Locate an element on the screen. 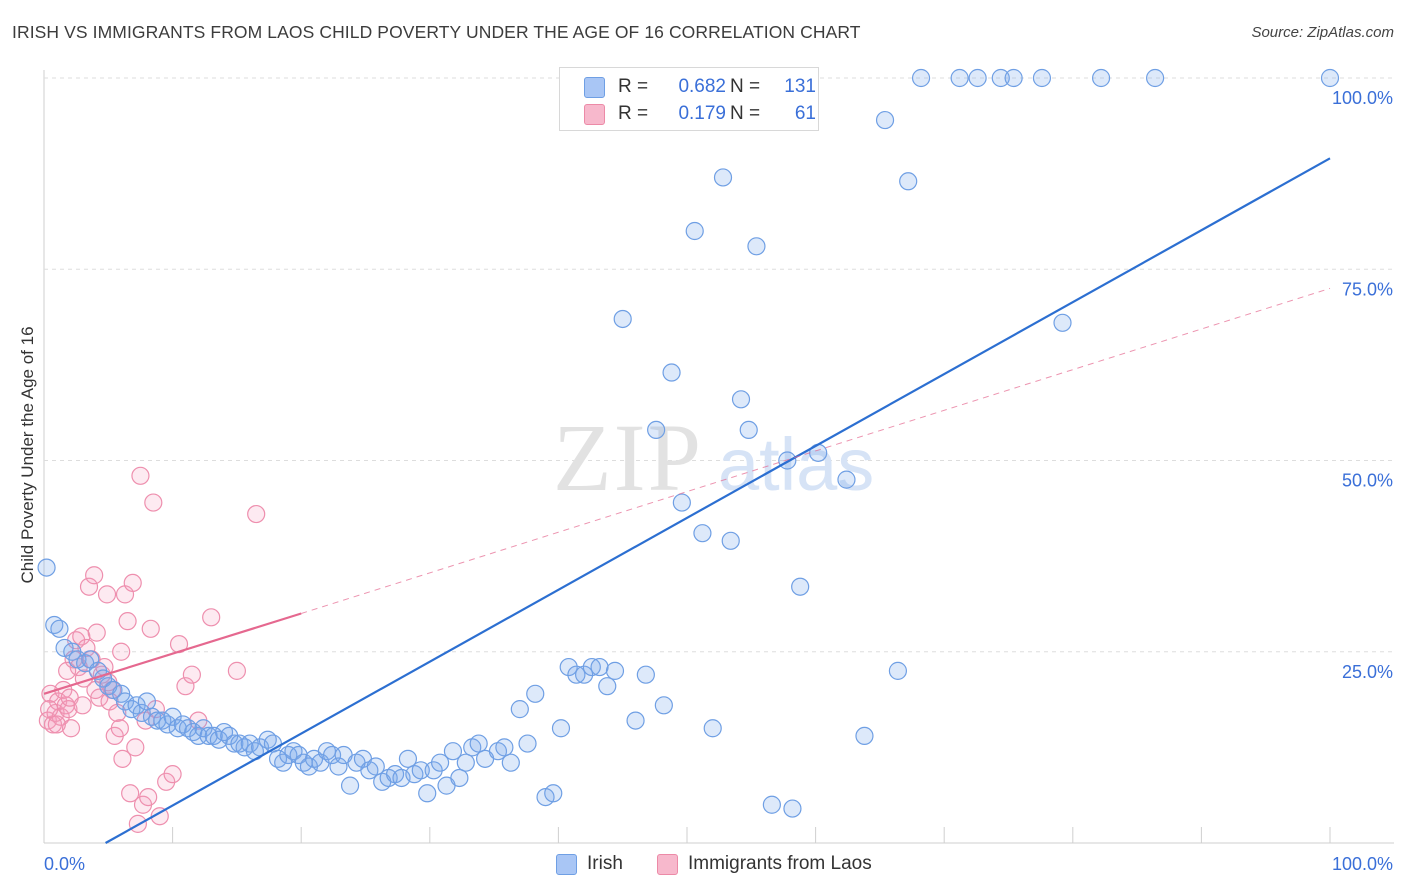  bottom-legend-label-laos: Immigrants from Laos is located at coordinates (780, 863).